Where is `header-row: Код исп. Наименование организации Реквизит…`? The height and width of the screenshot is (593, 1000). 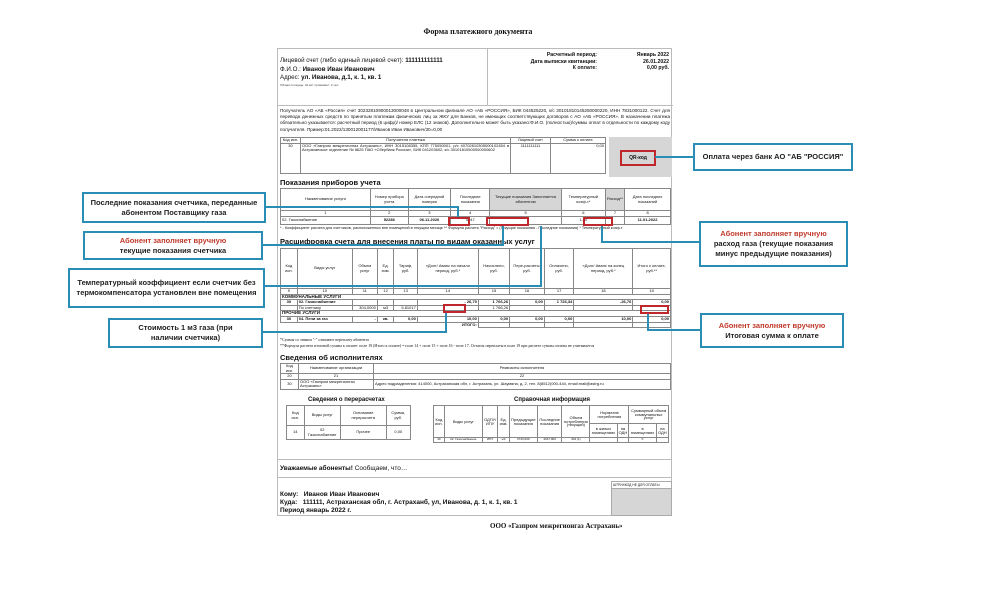
header-row: Код исп. Наименование организации Реквизит… is located at coordinates (475, 368).